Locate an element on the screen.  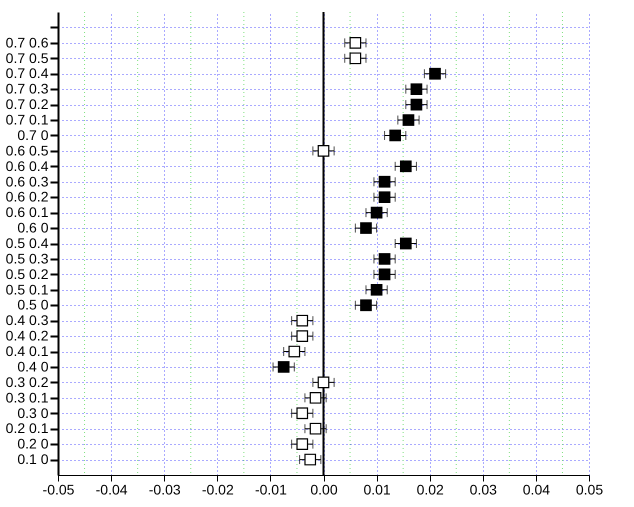
y-tick-label: 0.7 0.4 is located at coordinates (27, 73).